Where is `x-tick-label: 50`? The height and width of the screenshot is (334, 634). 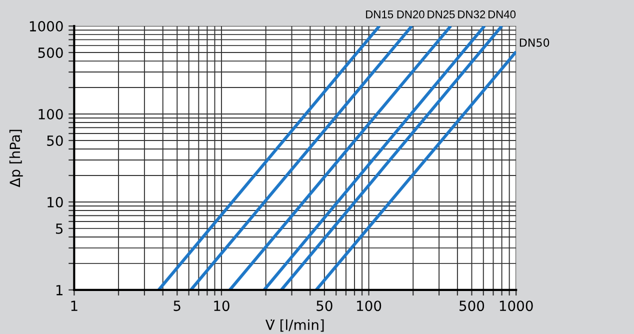
x-tick-label: 50 is located at coordinates (324, 306).